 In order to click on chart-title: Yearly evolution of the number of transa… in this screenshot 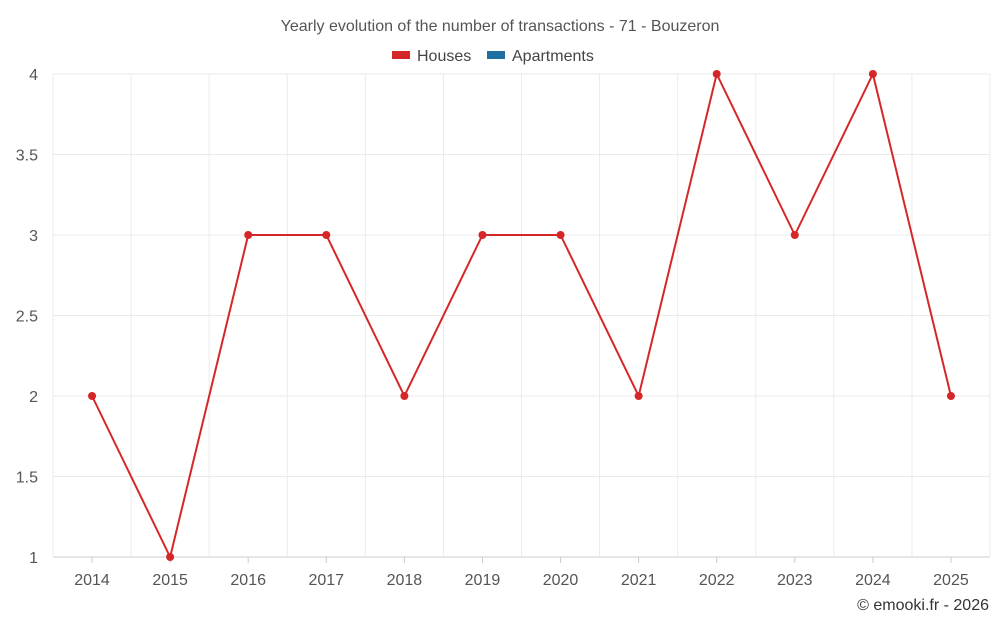, I will do `click(500, 26)`.